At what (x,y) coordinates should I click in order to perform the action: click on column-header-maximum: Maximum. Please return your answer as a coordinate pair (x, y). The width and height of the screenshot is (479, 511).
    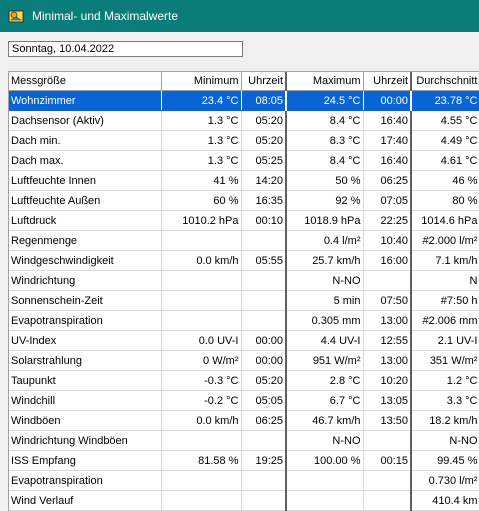
    Looking at the image, I should click on (324, 81).